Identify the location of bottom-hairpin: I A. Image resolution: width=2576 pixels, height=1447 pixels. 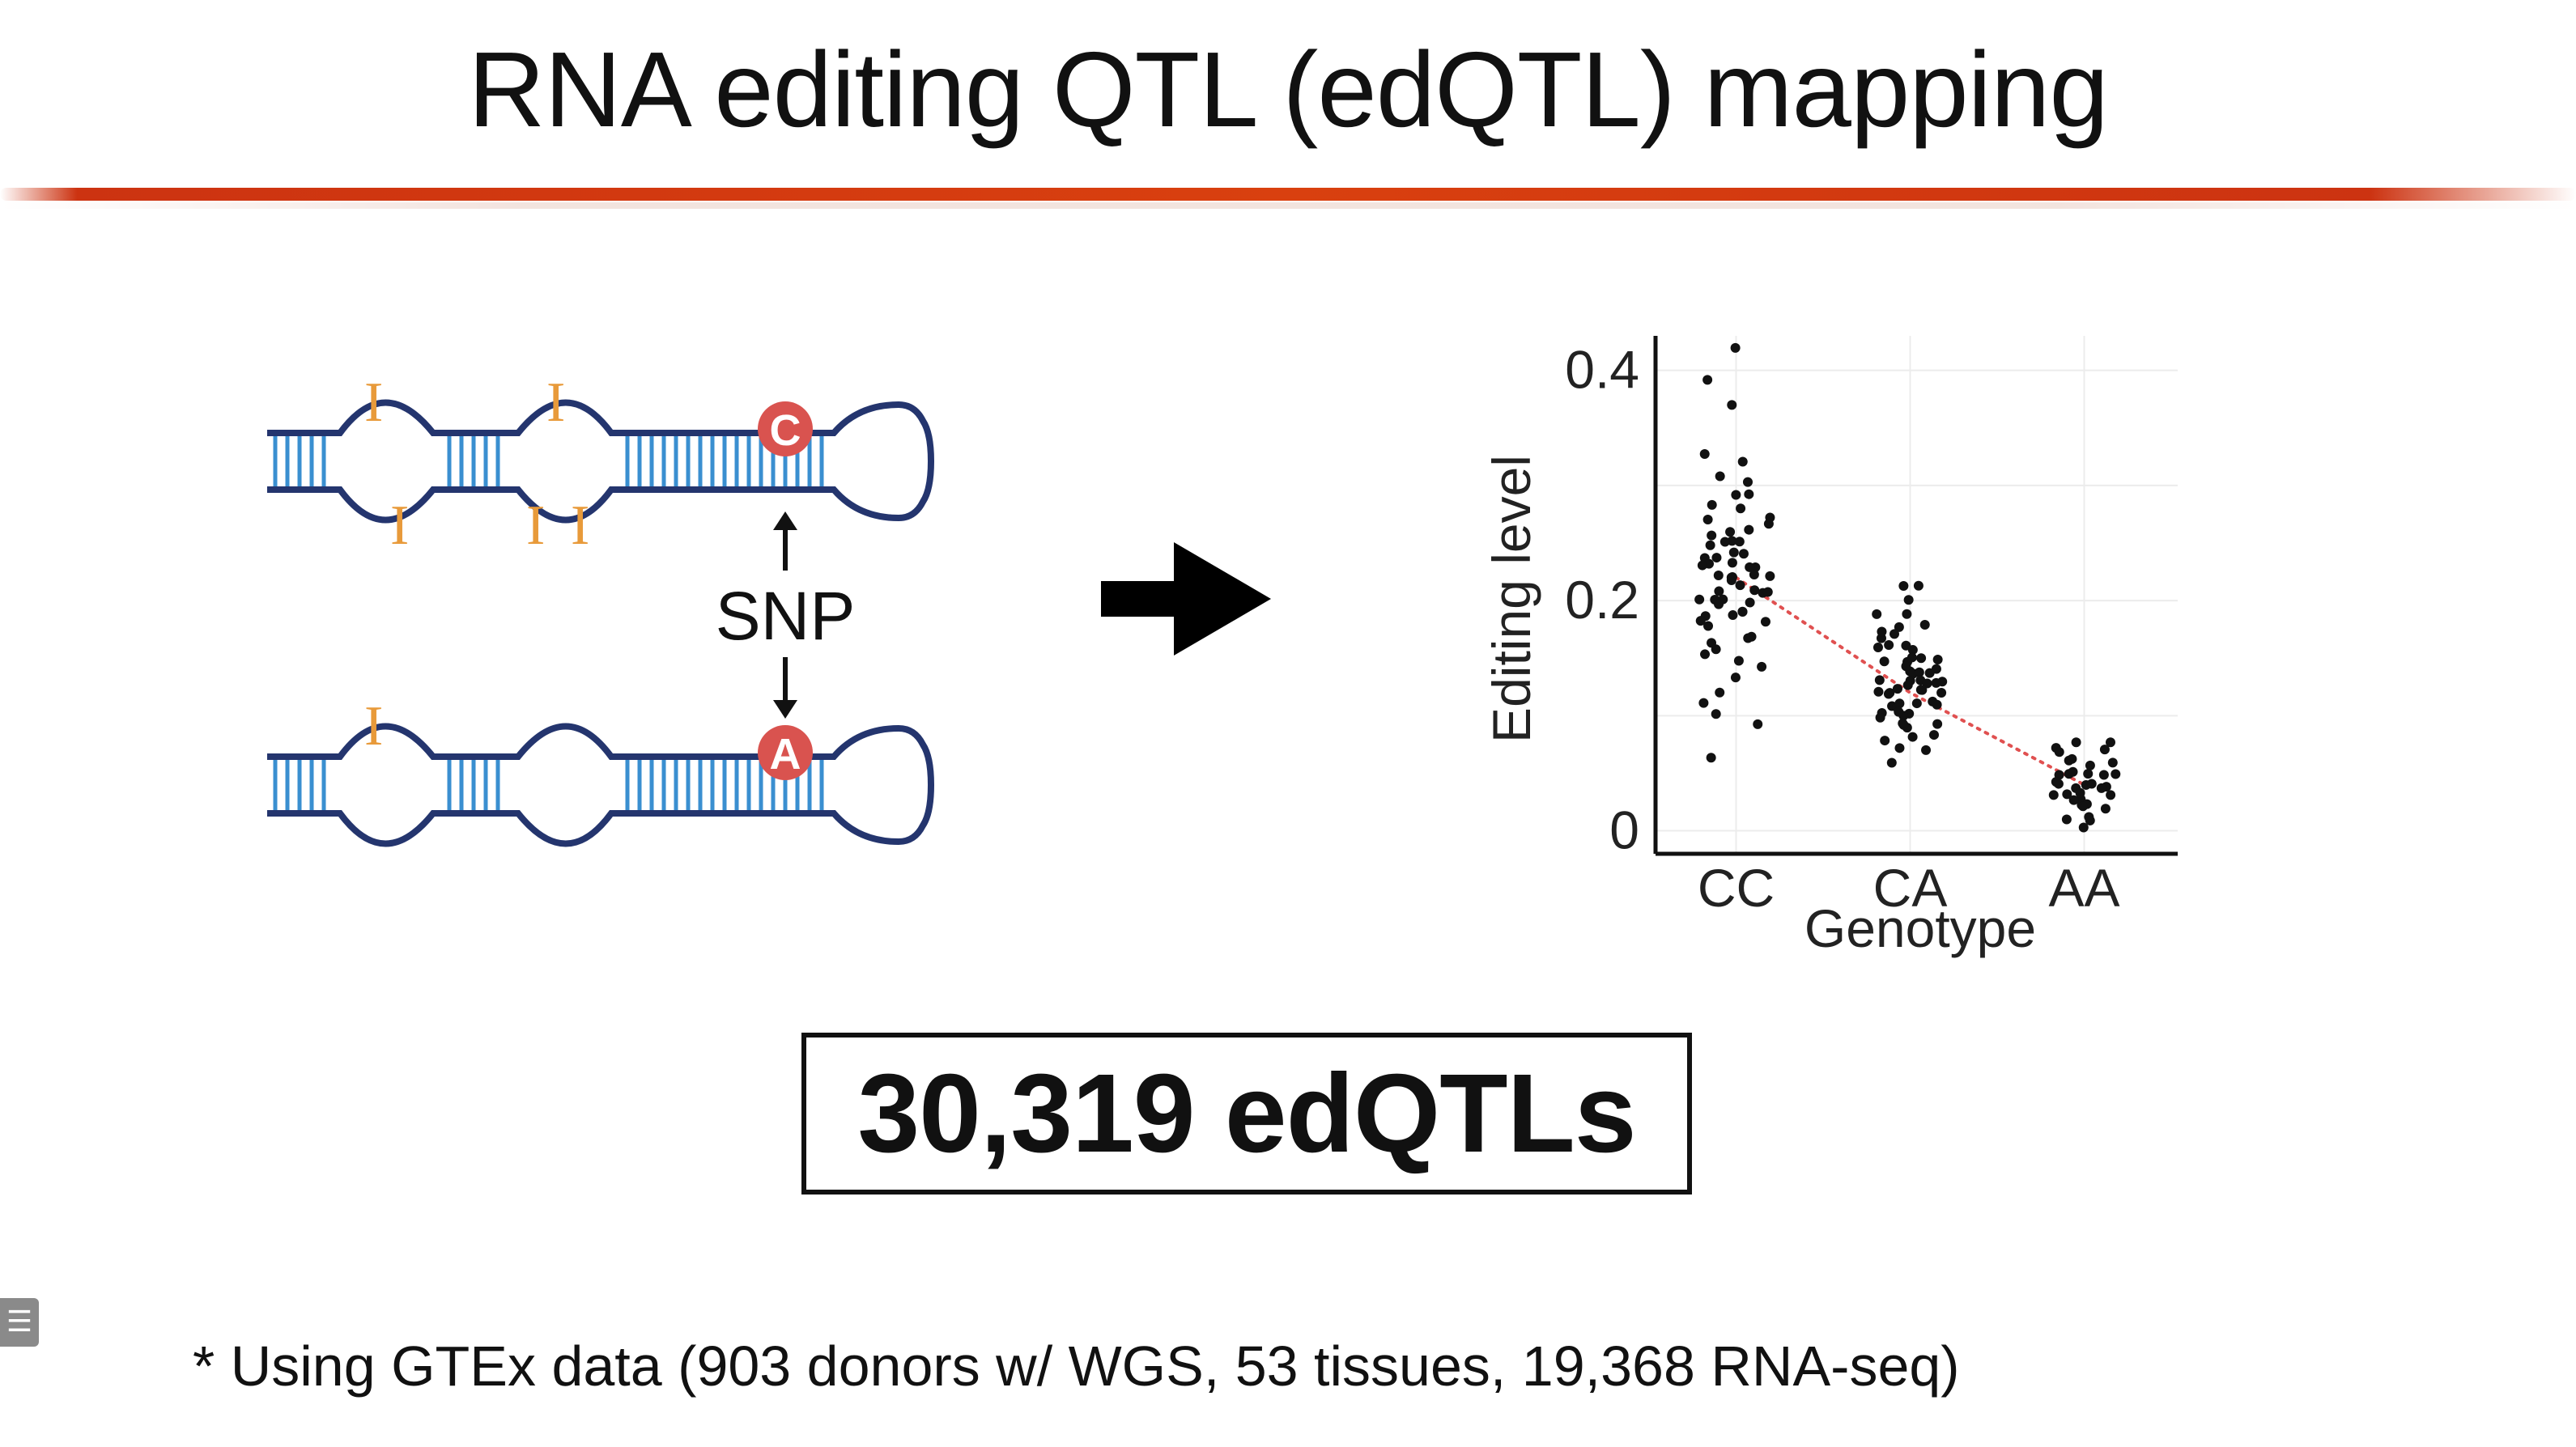
(601, 771).